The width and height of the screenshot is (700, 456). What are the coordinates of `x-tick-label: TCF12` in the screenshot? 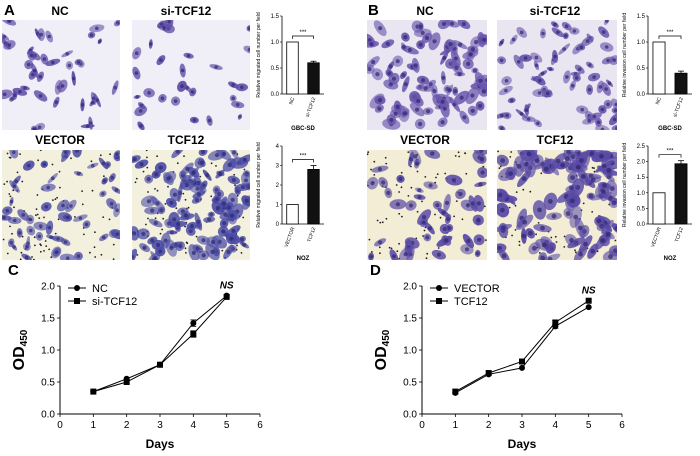 It's located at (312, 234).